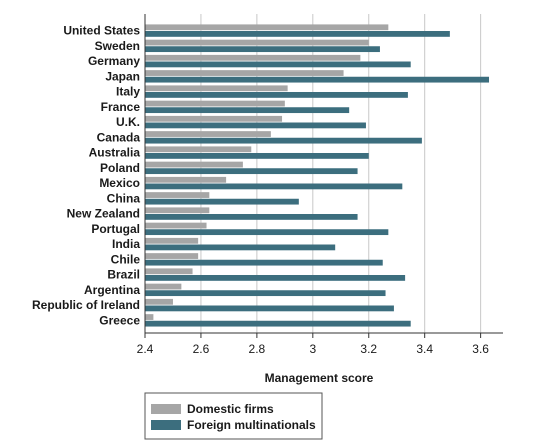 This screenshot has width=545, height=447. Describe the element at coordinates (126, 244) in the screenshot. I see `category-label: India` at that location.